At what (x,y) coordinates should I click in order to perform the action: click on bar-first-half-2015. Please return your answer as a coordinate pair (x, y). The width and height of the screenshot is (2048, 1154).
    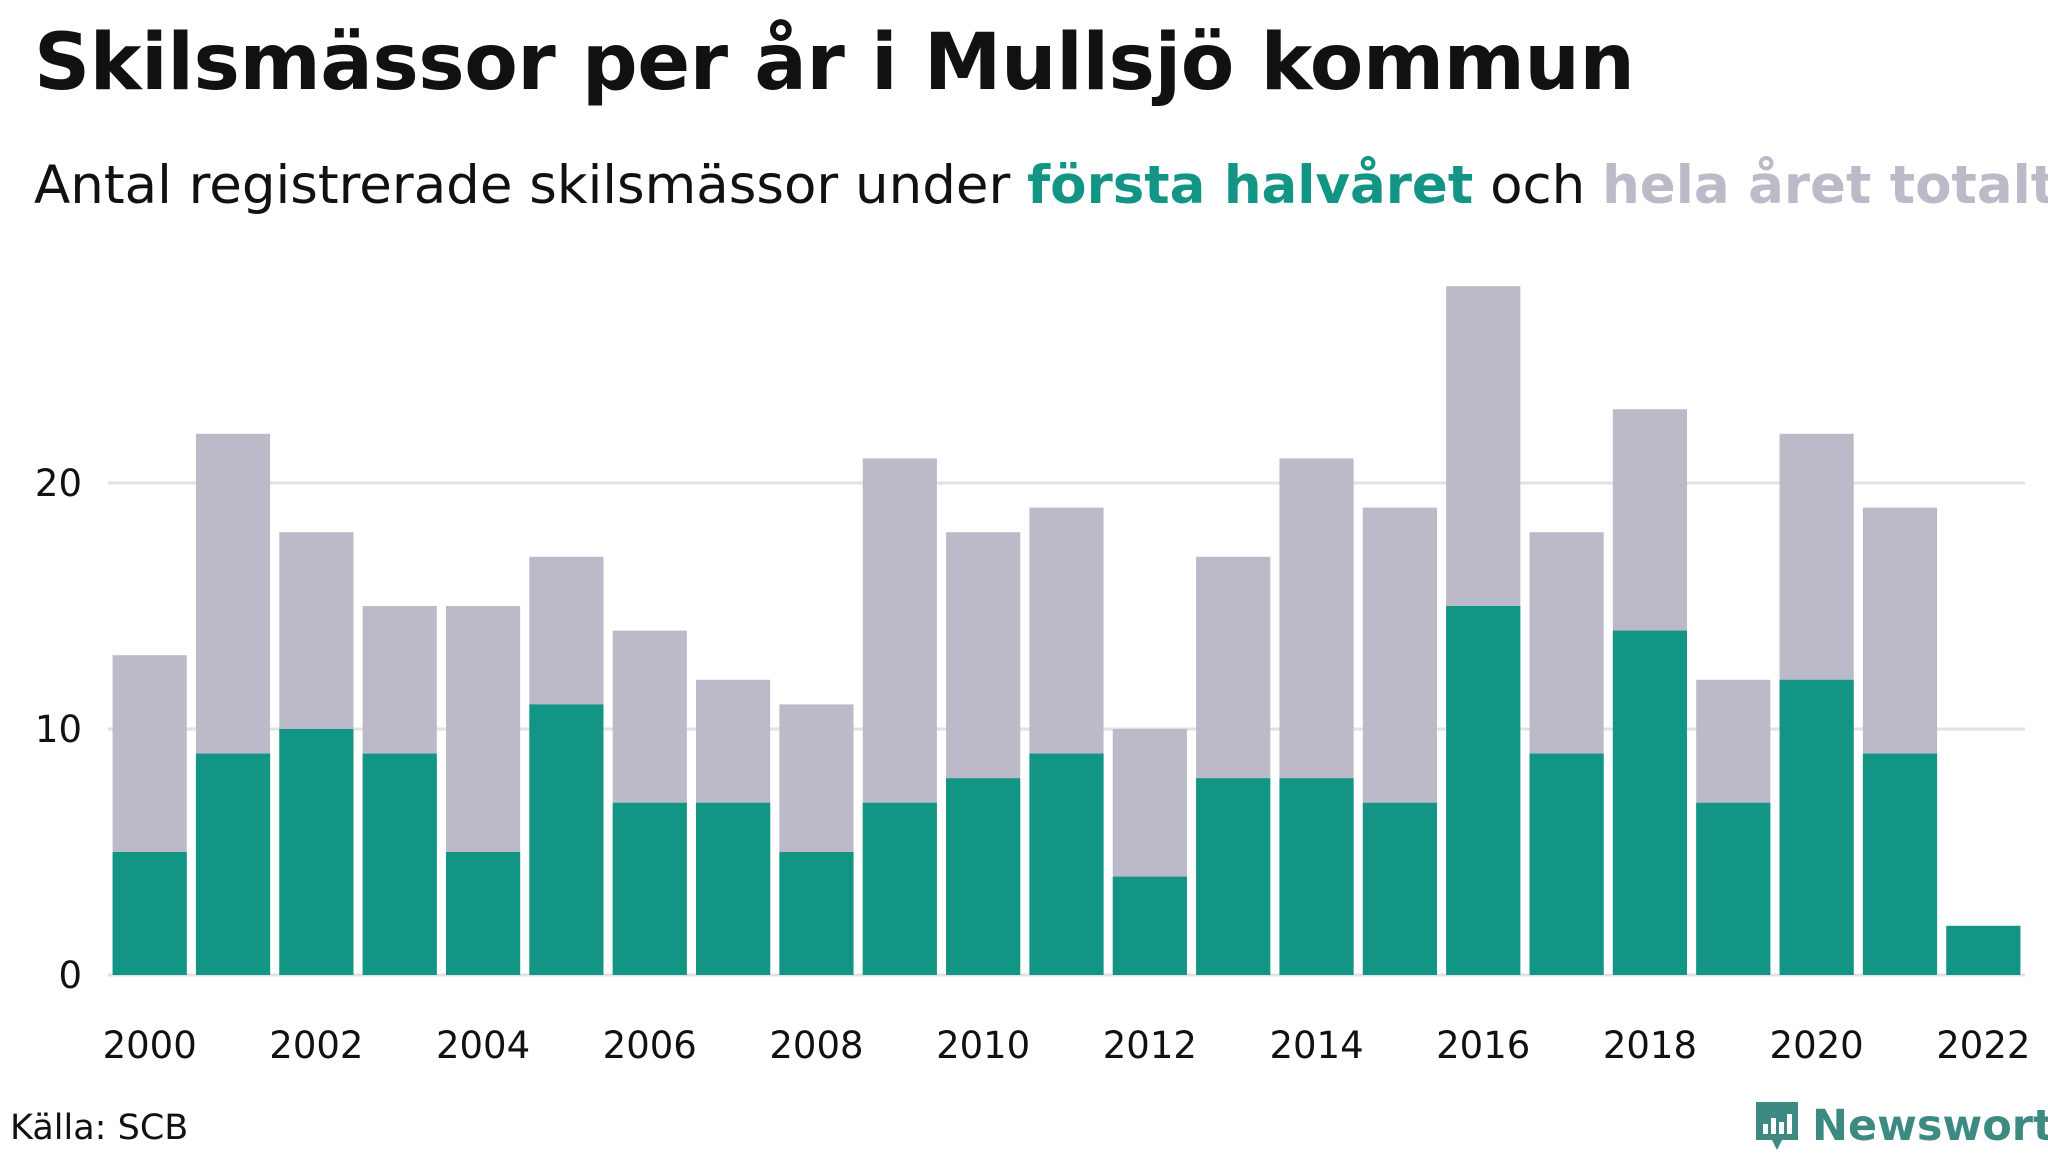
    Looking at the image, I should click on (1399, 888).